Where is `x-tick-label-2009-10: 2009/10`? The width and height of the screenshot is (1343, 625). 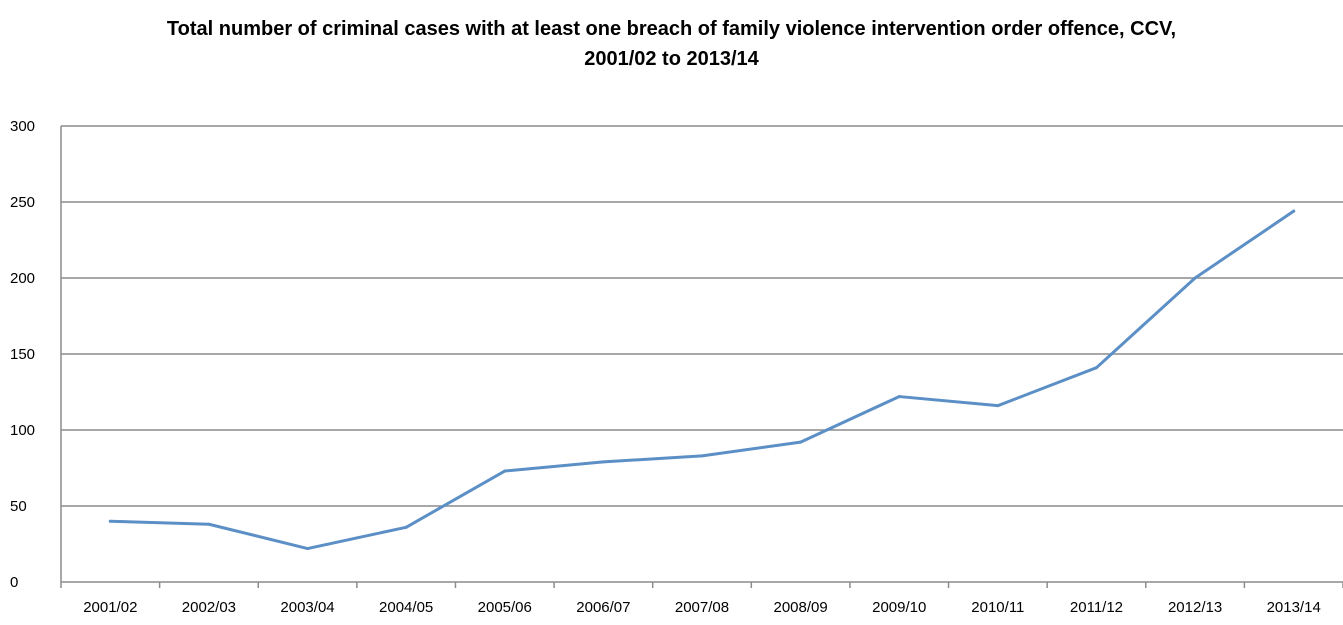 x-tick-label-2009-10: 2009/10 is located at coordinates (899, 607).